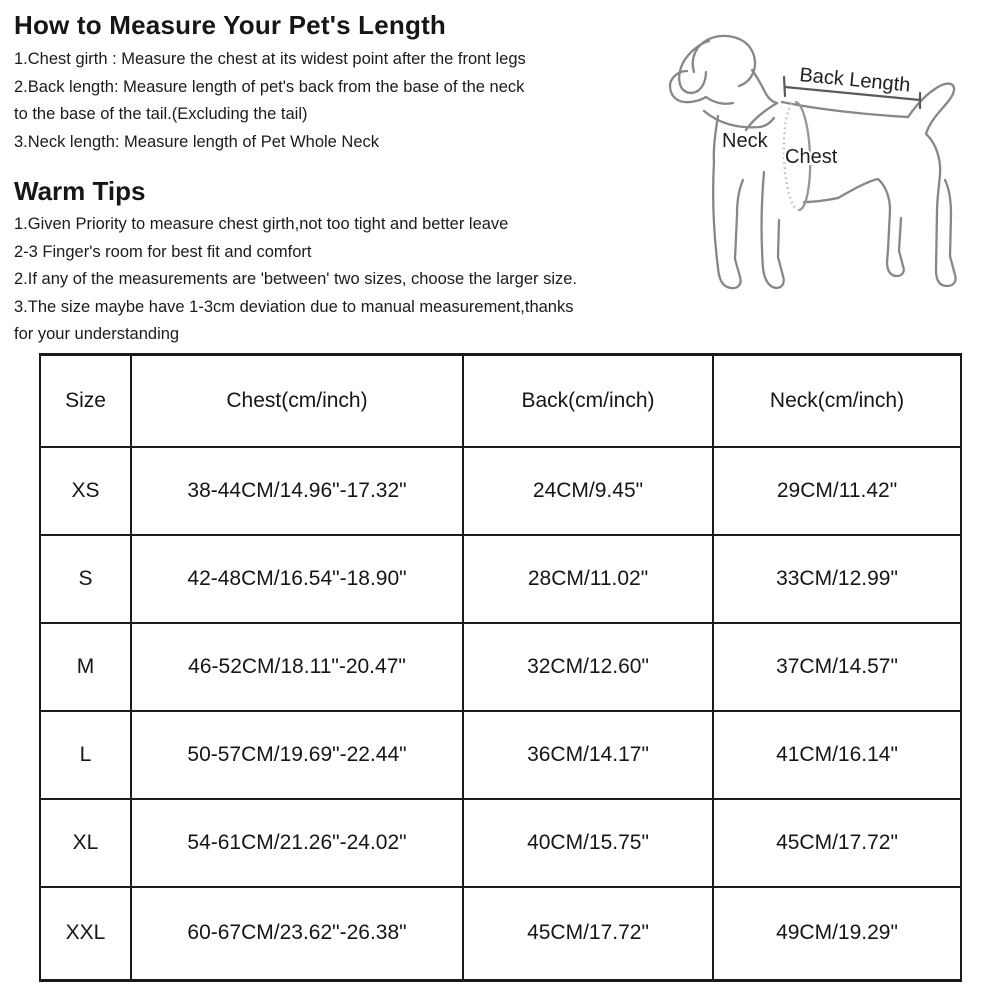 The height and width of the screenshot is (1001, 1001). I want to click on page-title: How to Measure Your Pet's Length, so click(230, 25).